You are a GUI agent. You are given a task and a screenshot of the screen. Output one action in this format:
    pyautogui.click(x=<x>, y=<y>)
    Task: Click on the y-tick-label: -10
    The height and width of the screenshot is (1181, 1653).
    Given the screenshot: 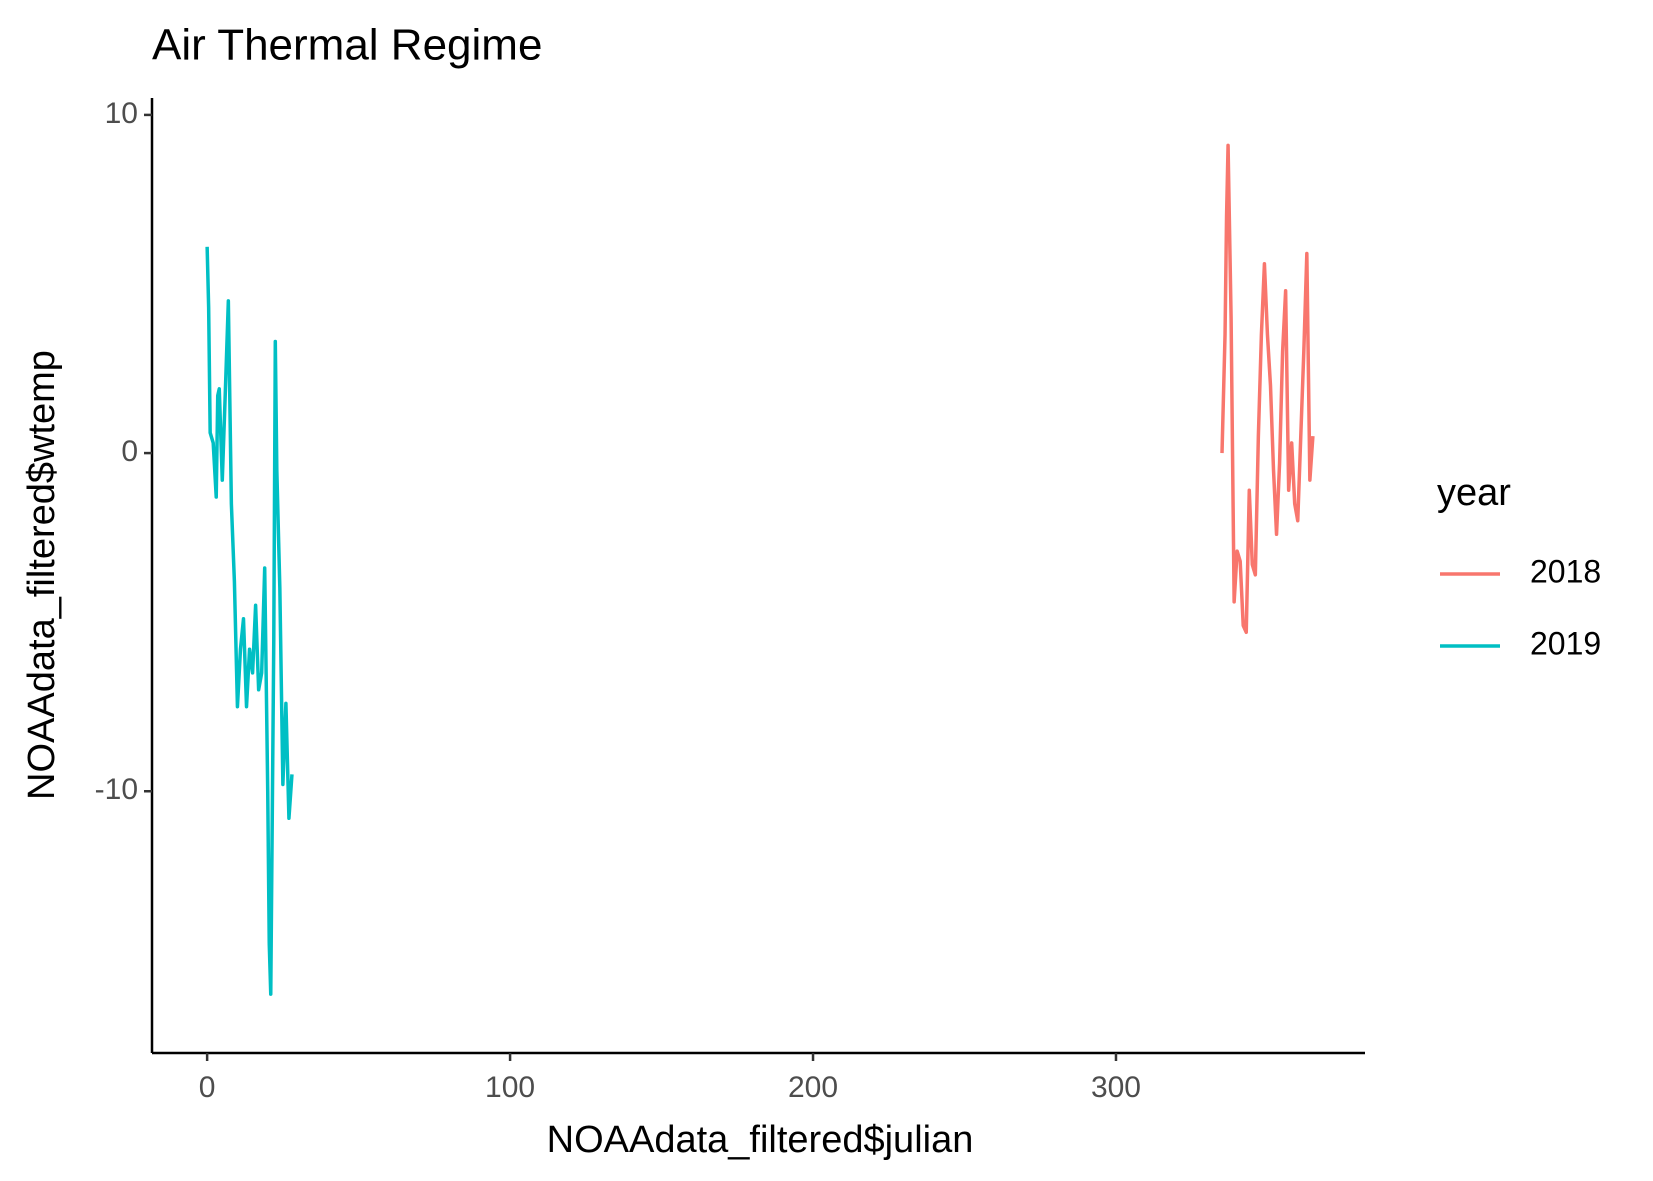 What is the action you would take?
    pyautogui.click(x=116, y=789)
    